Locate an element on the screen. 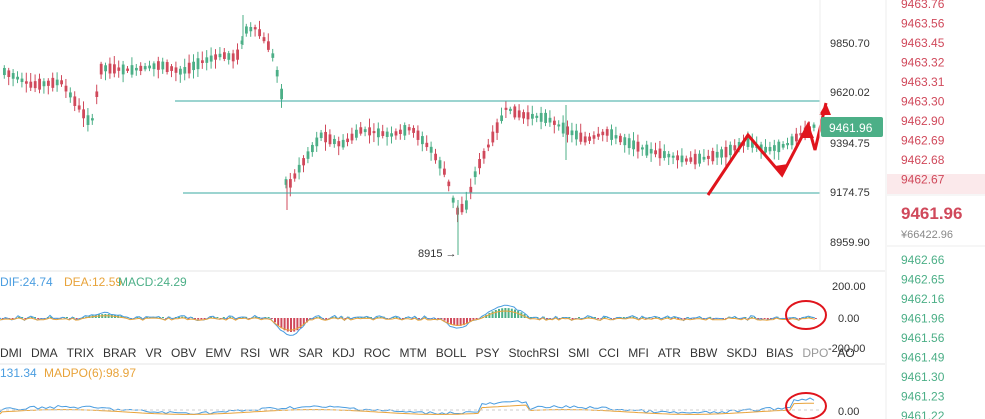 This screenshot has width=985, height=419. bid-price: 9461.49 is located at coordinates (923, 358).